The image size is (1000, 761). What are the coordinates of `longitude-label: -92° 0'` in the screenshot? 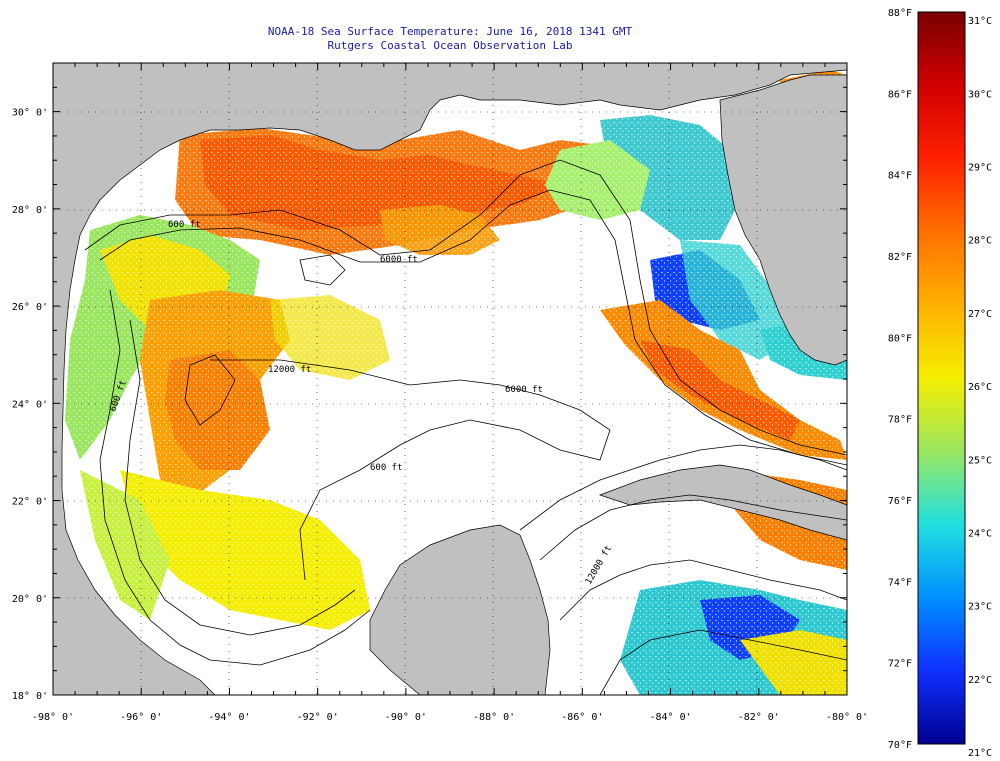 It's located at (318, 717).